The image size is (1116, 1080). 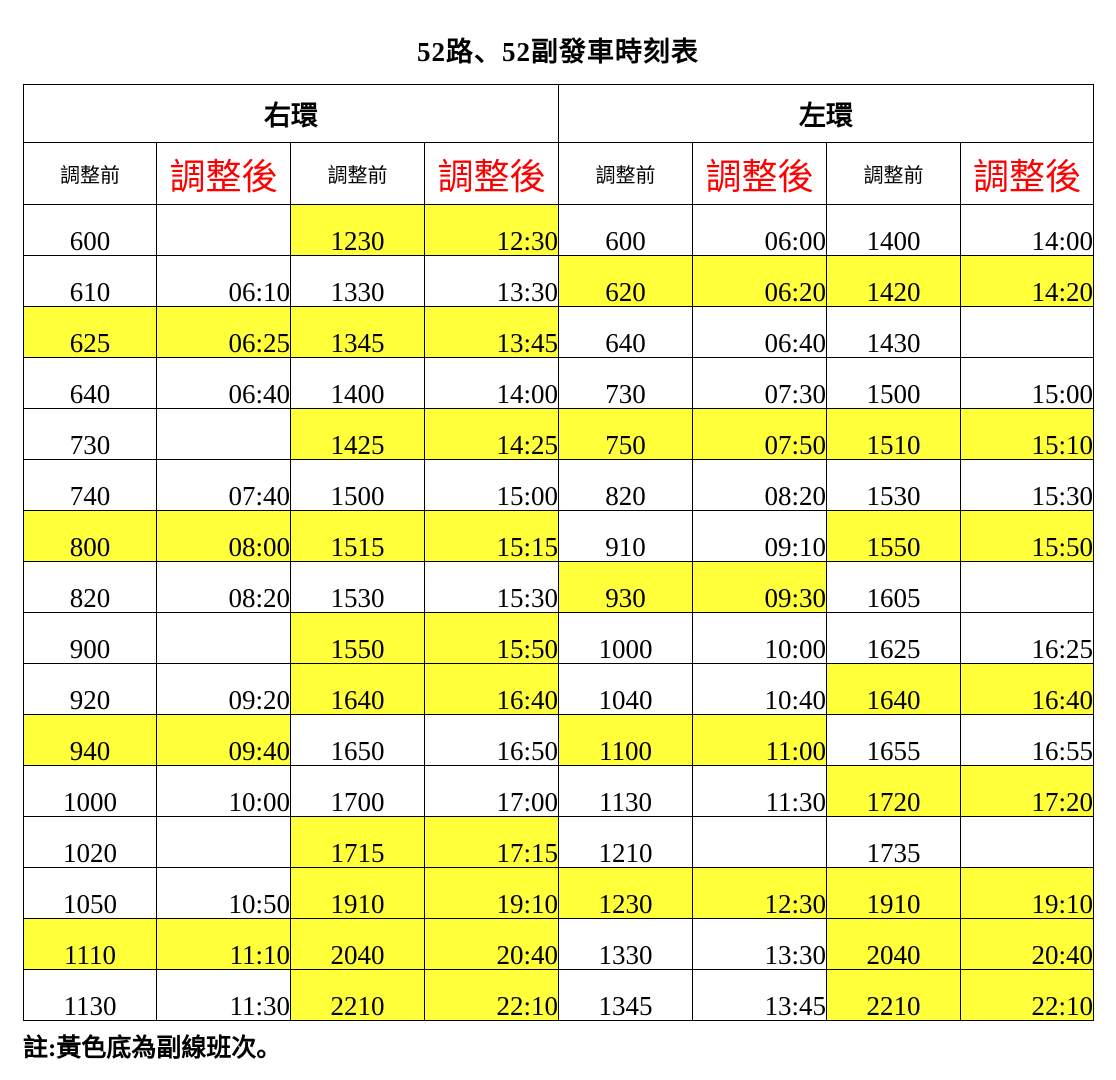 What do you see at coordinates (625, 995) in the screenshot?
I see `time-before-cell: 1345` at bounding box center [625, 995].